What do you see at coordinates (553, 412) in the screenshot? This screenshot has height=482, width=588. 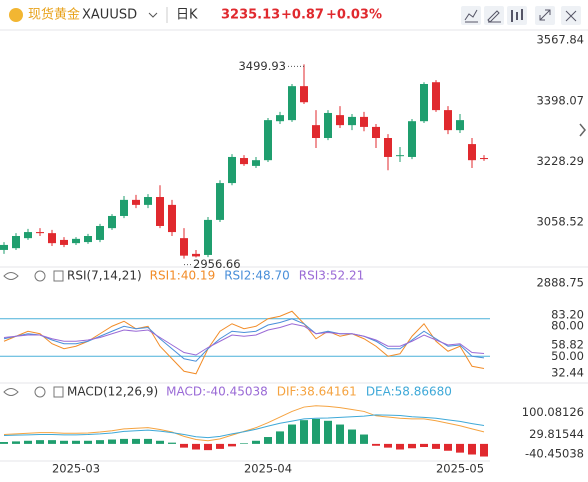 I see `y-tick-label: 100.08126` at bounding box center [553, 412].